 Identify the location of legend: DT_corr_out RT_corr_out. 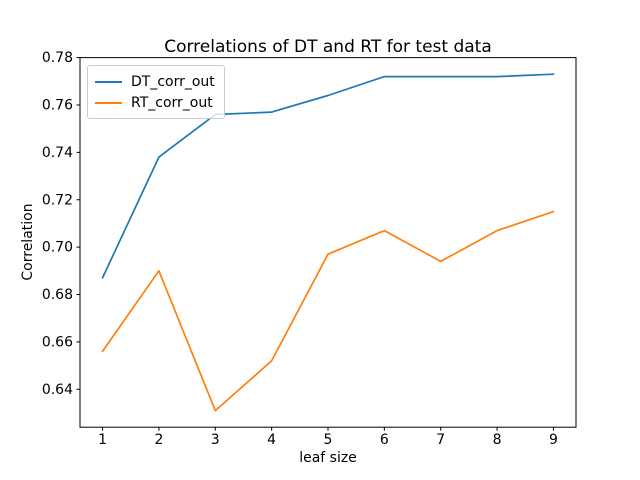
(156, 92).